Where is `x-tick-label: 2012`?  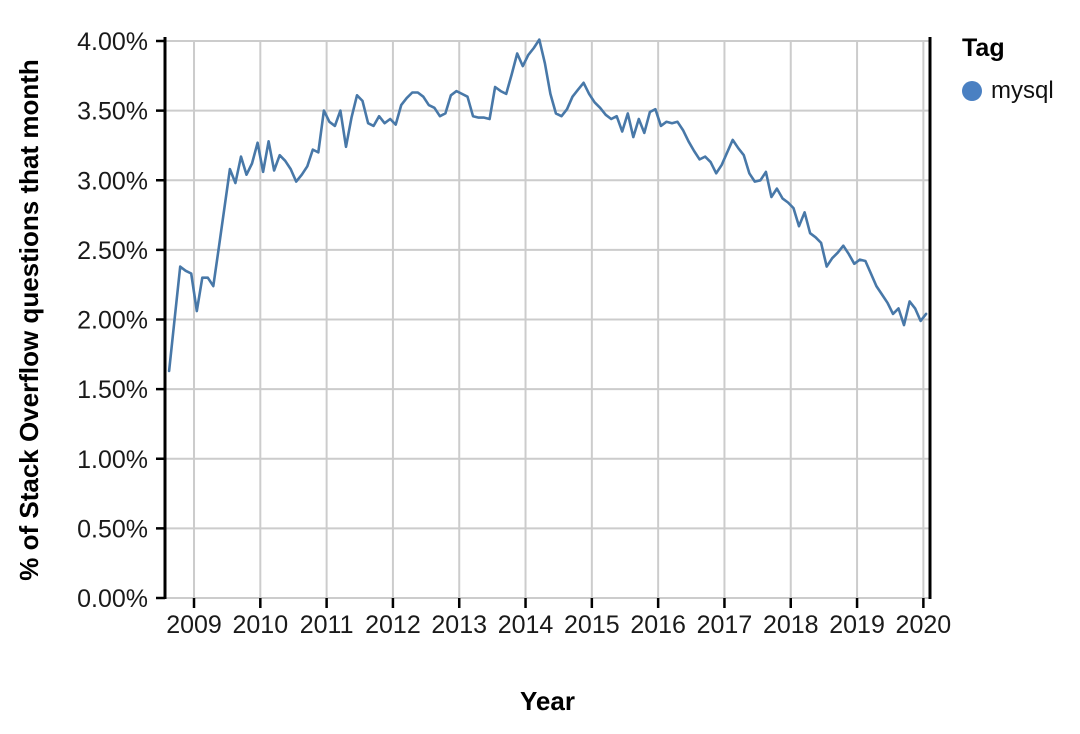 x-tick-label: 2012 is located at coordinates (393, 625).